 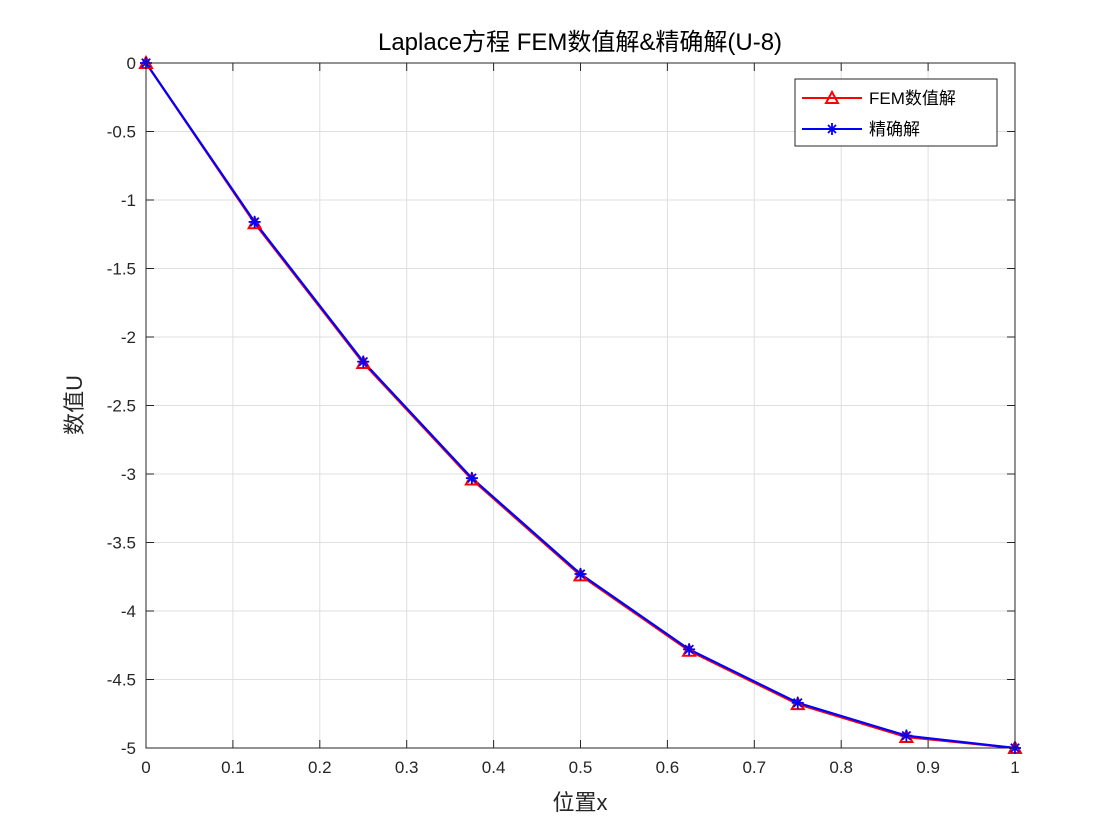 What do you see at coordinates (74, 405) in the screenshot?
I see `y-axis-label: 数值U` at bounding box center [74, 405].